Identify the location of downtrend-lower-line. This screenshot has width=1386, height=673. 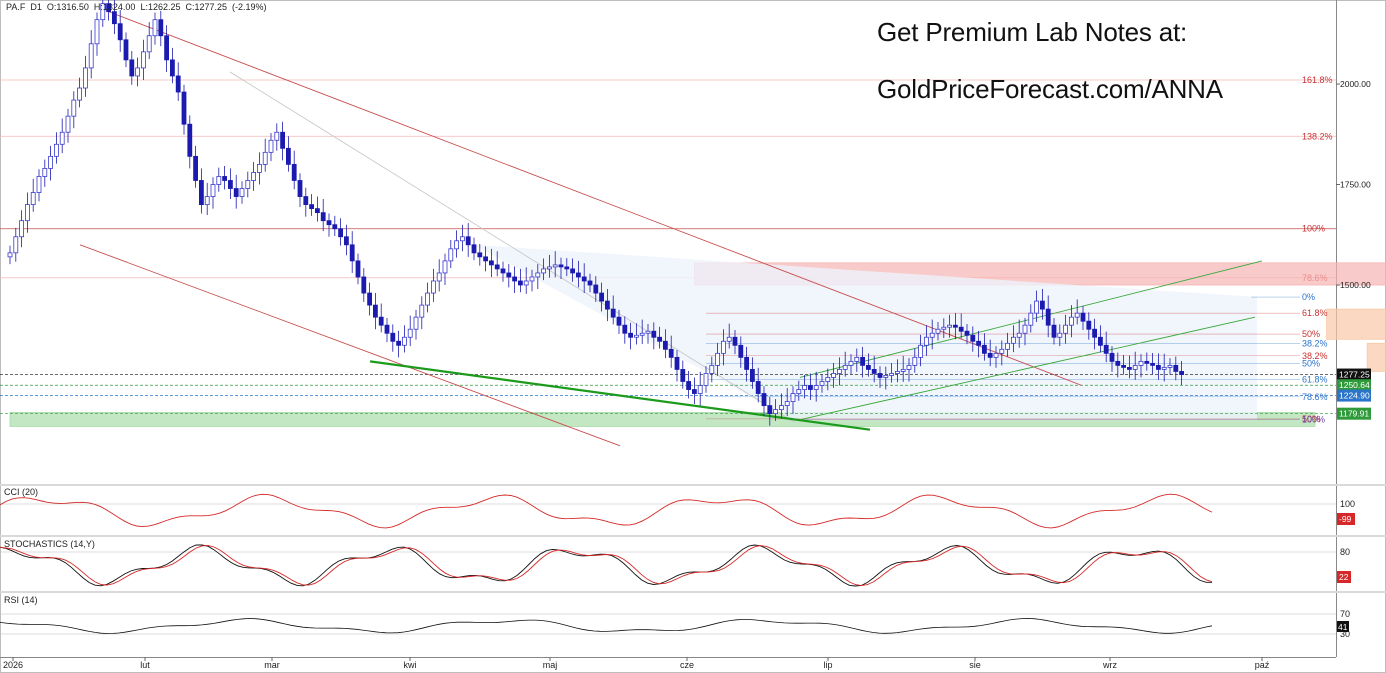
(350, 345).